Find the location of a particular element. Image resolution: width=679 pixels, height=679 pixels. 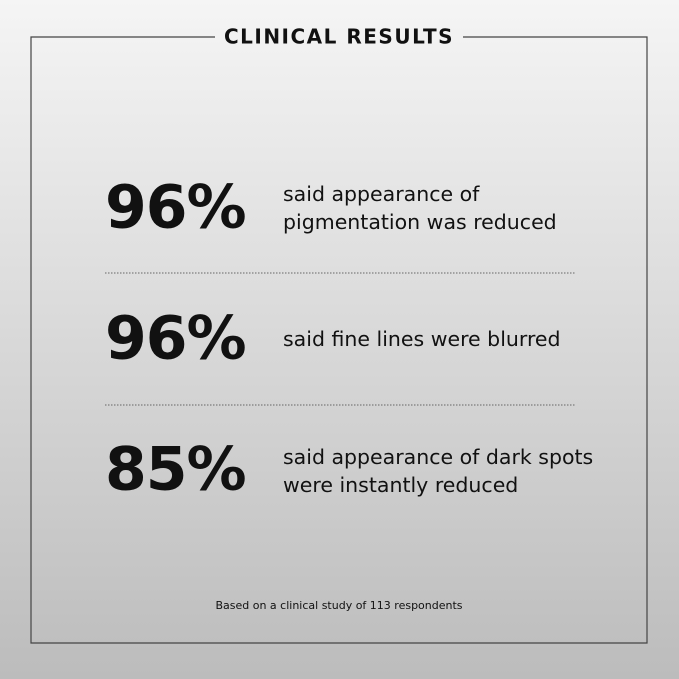

title: CLINICAL RESULTS is located at coordinates (339, 37).